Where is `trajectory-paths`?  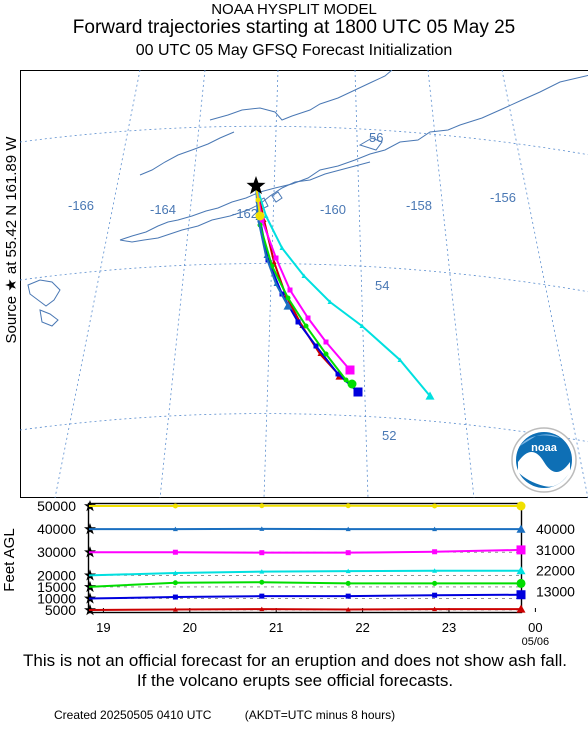
trajectory-paths is located at coordinates (345, 291).